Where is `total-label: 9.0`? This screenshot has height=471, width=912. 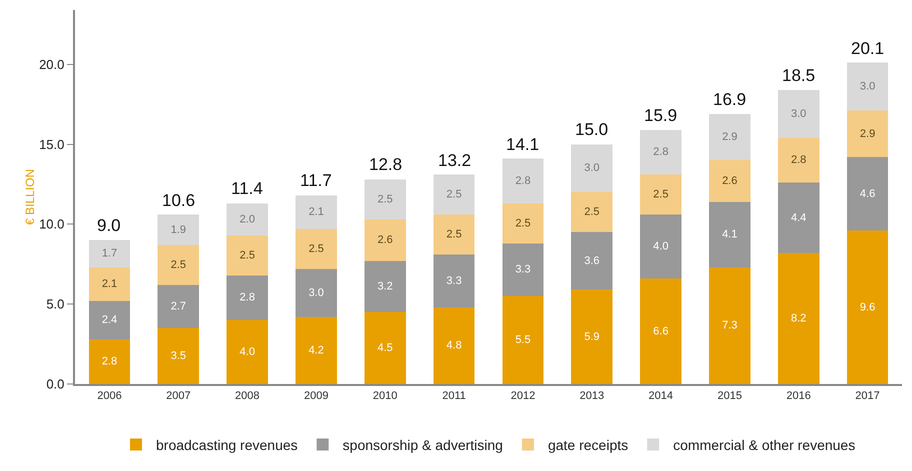
total-label: 9.0 is located at coordinates (109, 225).